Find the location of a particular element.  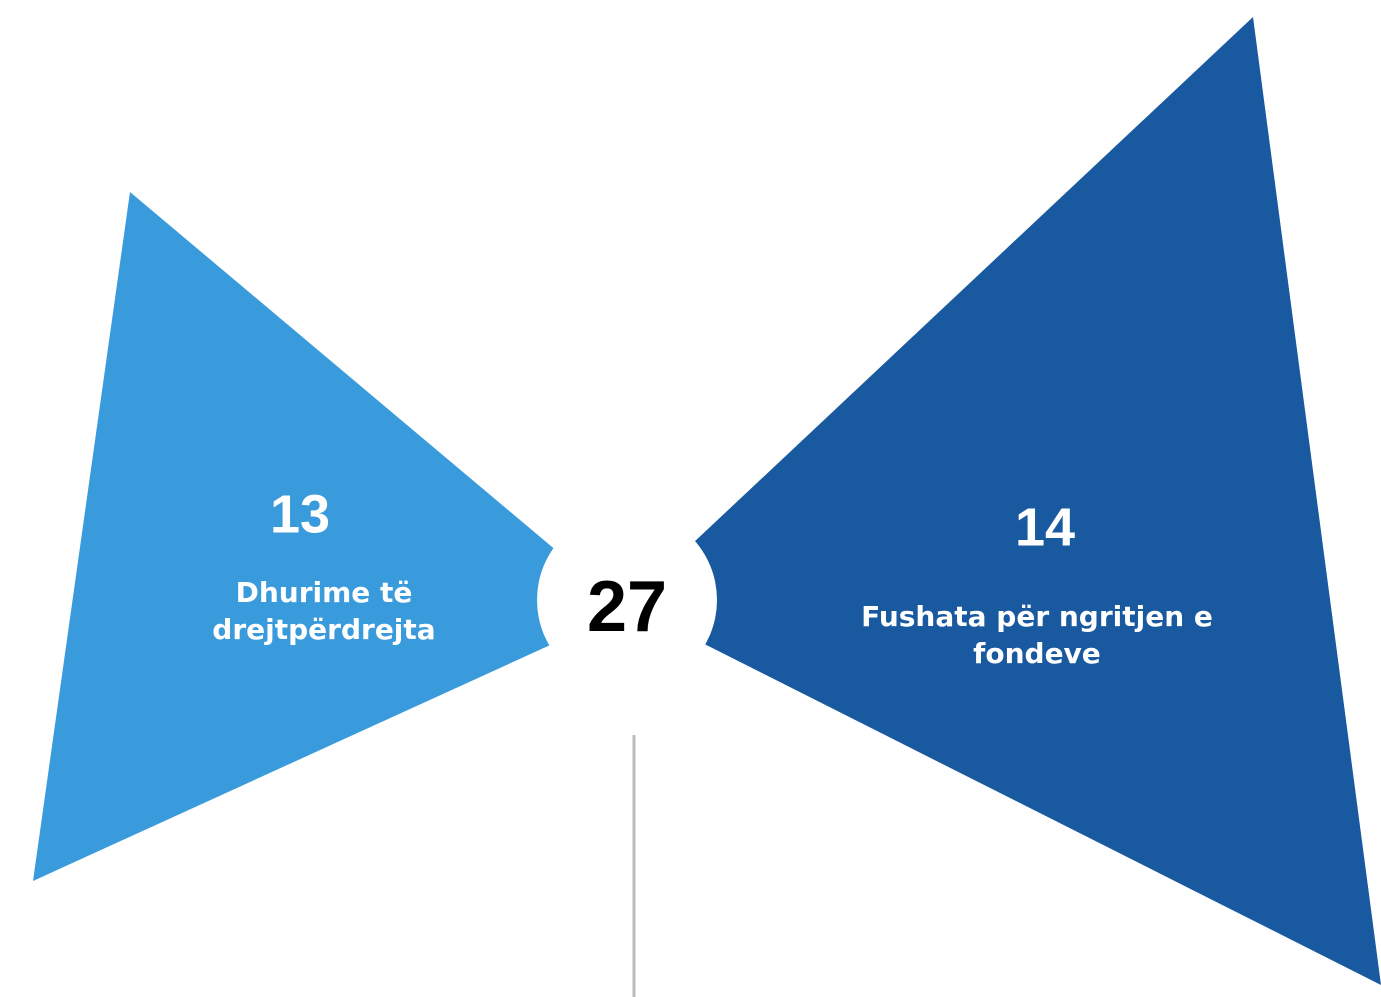

segment-label: drejtpërdrejta is located at coordinates (323, 629).